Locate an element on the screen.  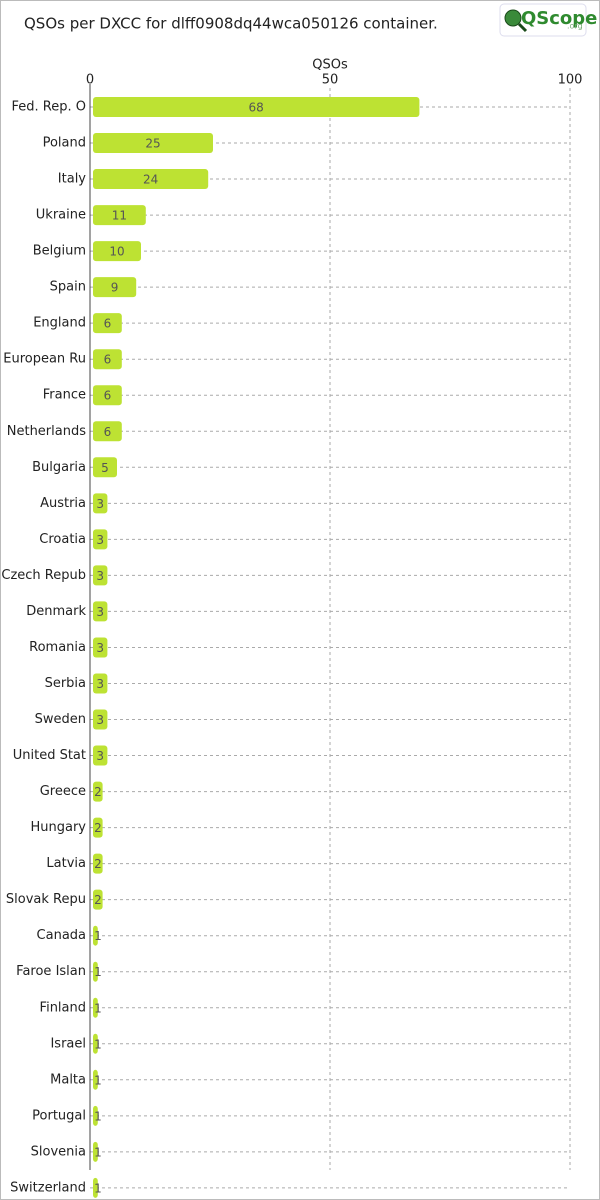
x-axis-label: QSOs is located at coordinates (330, 65).